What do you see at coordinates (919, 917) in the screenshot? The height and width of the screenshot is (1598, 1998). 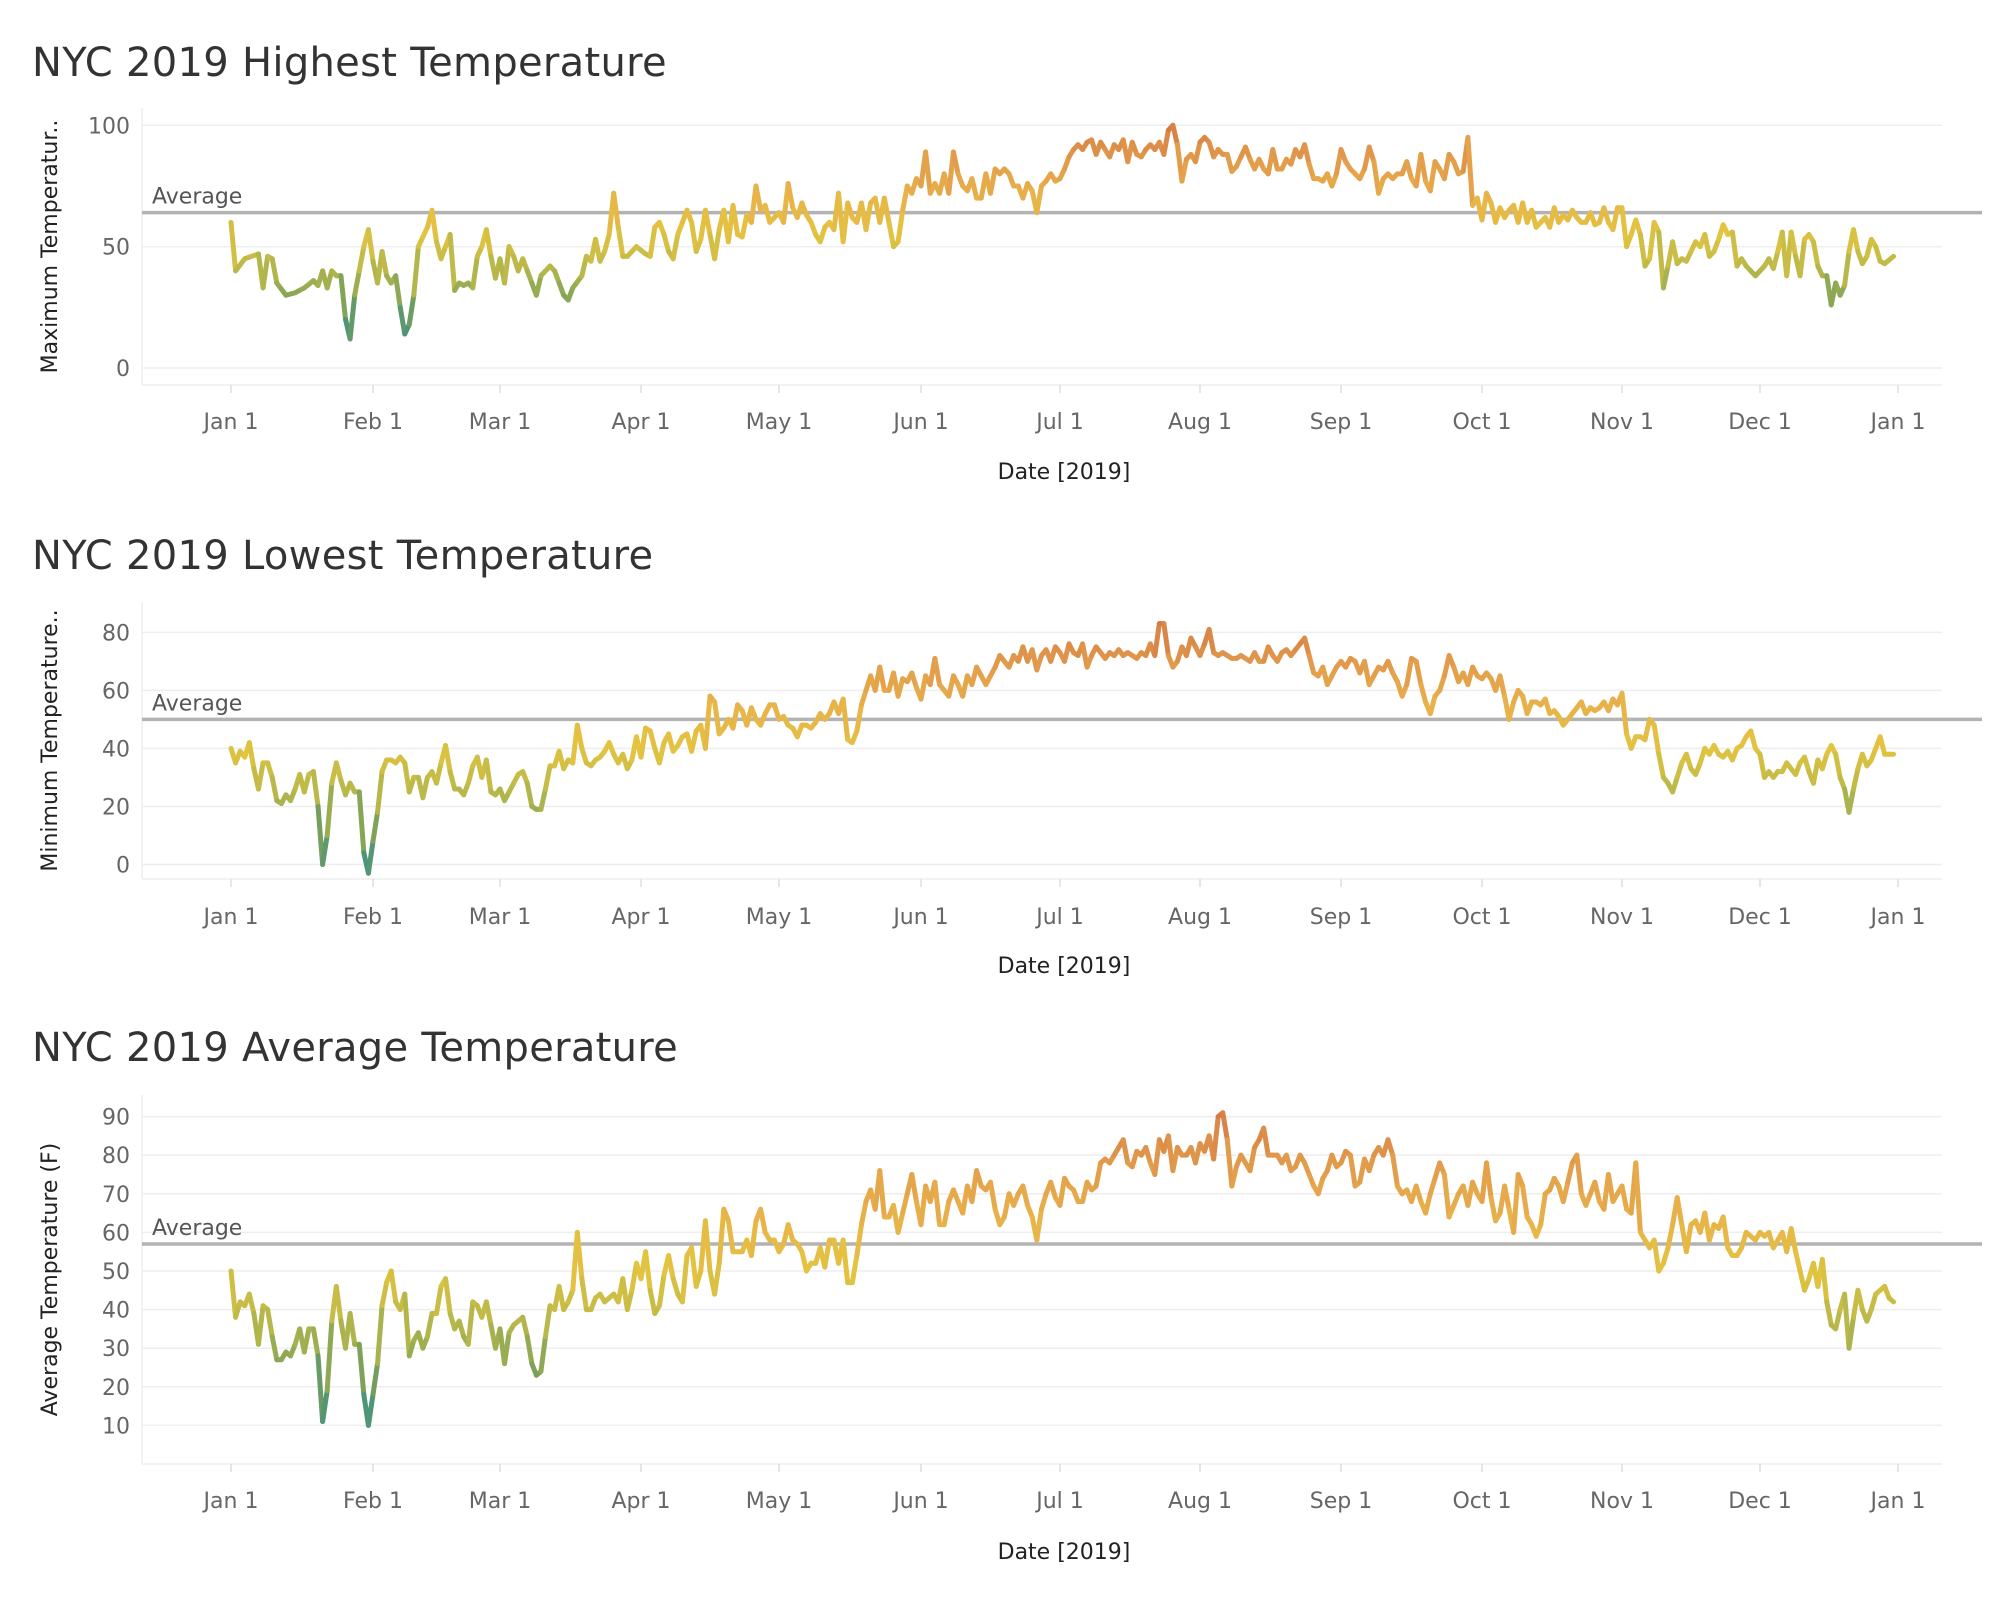 I see `x-tick-label: Jun 1` at bounding box center [919, 917].